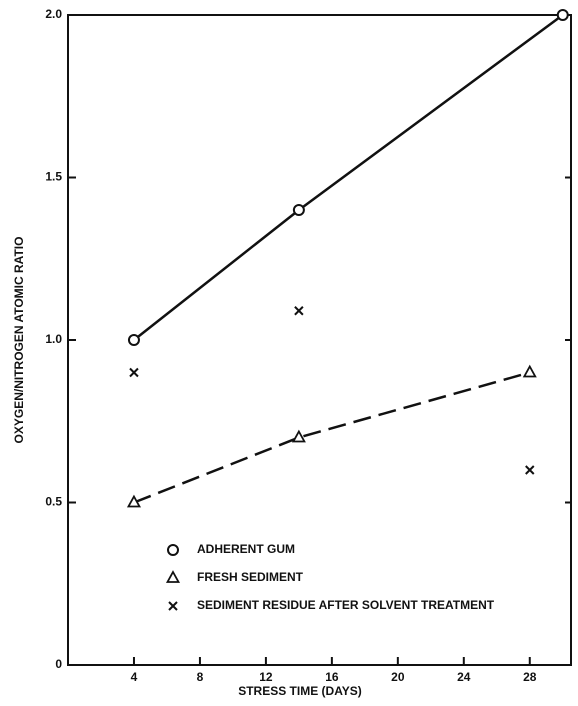 This screenshot has width=578, height=706. Describe the element at coordinates (530, 677) in the screenshot. I see `x-tick-label: 28` at that location.